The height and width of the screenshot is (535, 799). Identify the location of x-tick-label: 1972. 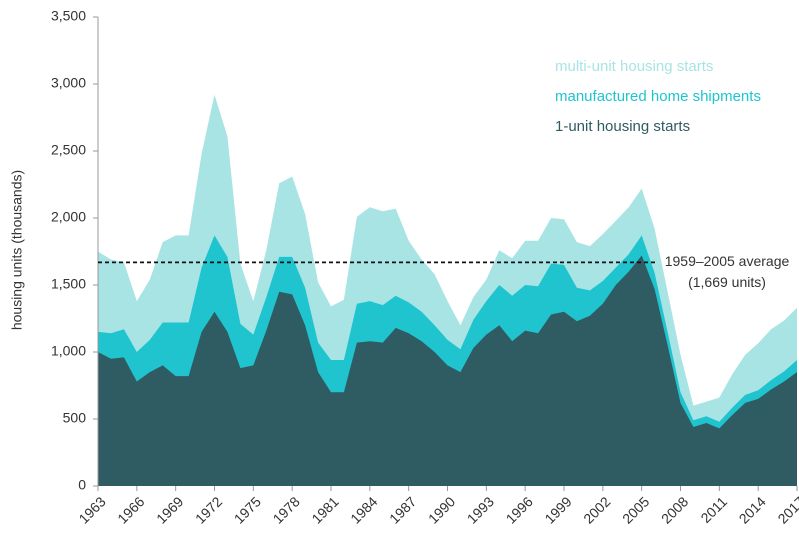
(208, 509).